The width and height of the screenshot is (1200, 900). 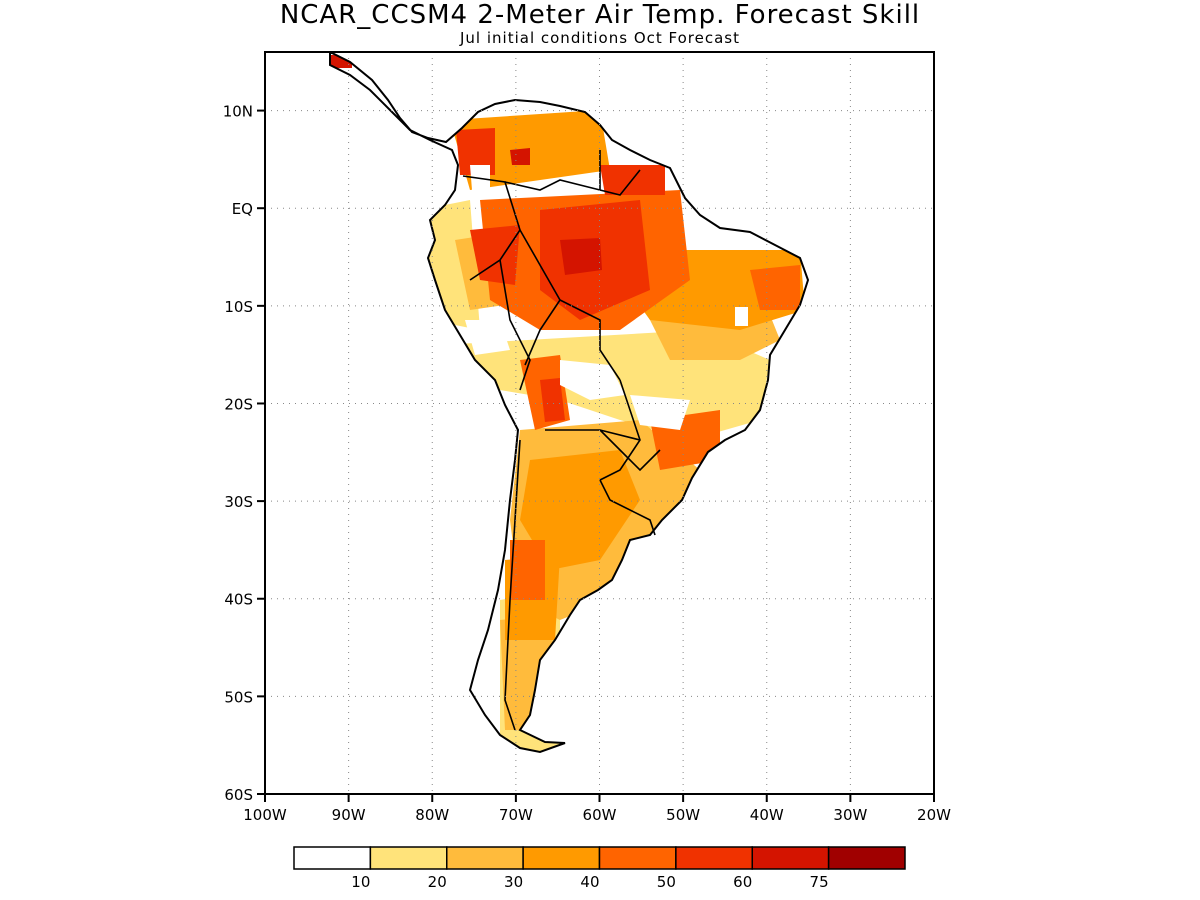 What do you see at coordinates (561, 440) in the screenshot?
I see `country-borders` at bounding box center [561, 440].